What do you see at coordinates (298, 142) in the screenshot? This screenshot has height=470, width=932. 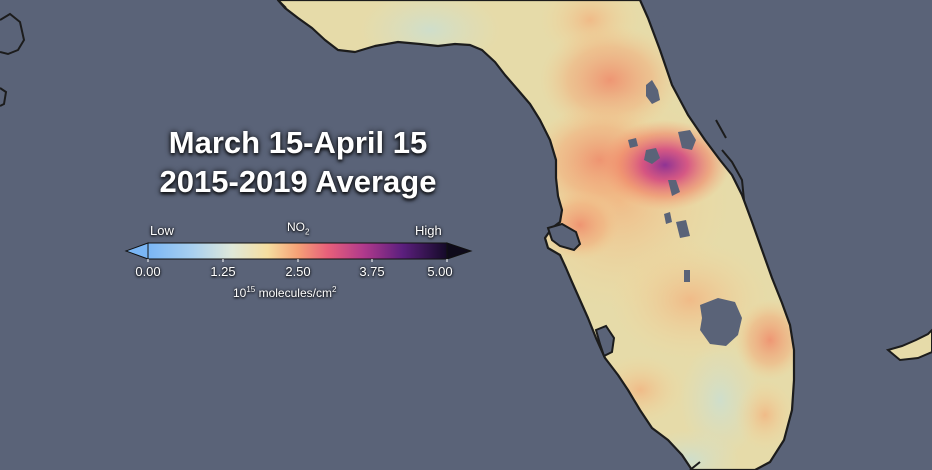 I see `title-date-range: March 15-April 15` at bounding box center [298, 142].